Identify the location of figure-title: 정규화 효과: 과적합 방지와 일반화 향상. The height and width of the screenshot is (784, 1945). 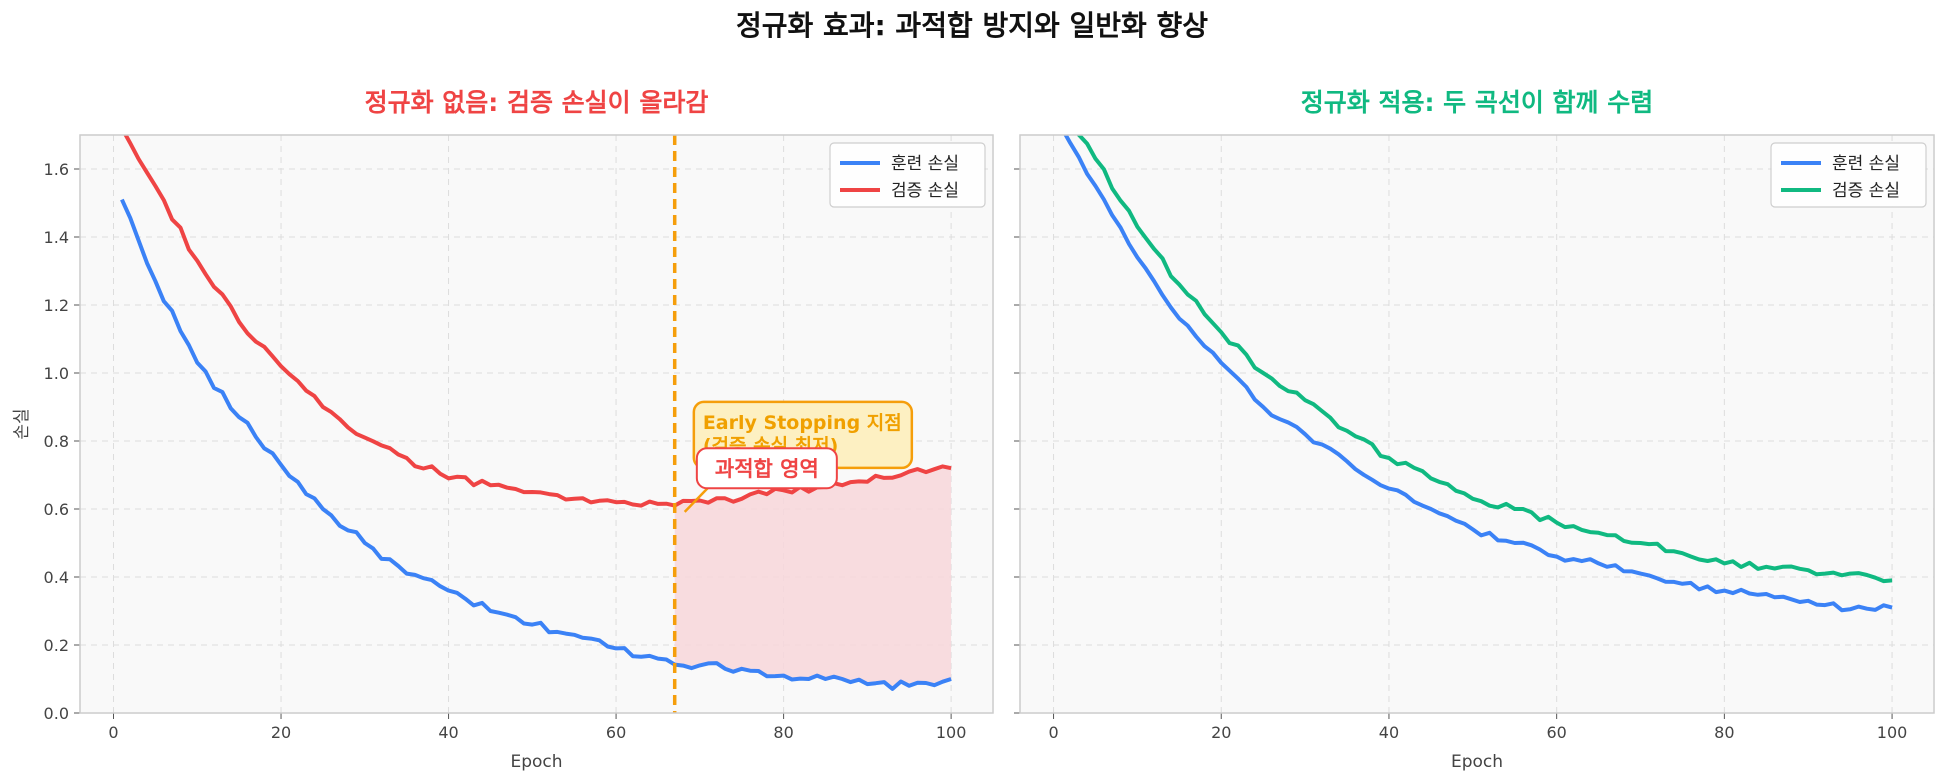
(972, 25).